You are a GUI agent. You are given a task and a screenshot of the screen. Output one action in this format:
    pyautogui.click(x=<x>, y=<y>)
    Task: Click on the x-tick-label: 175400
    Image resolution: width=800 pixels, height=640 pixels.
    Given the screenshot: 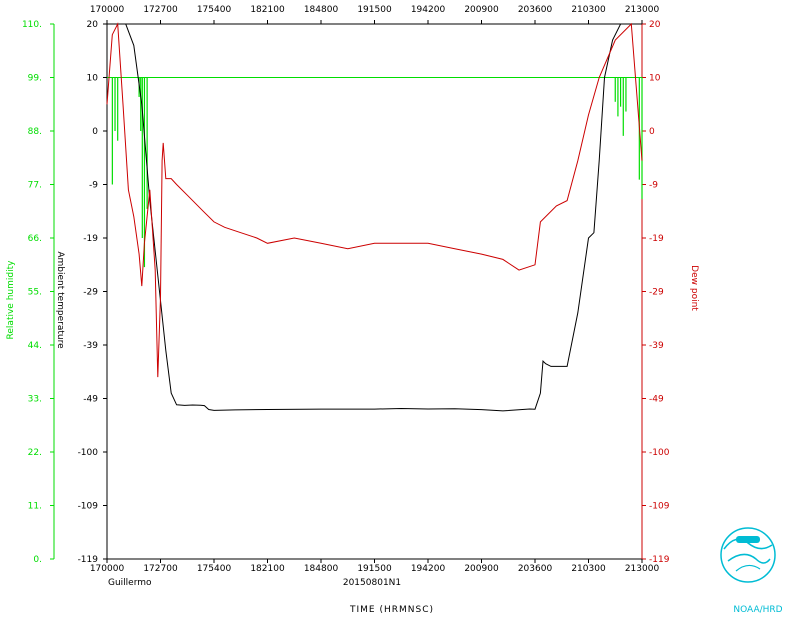 What is the action you would take?
    pyautogui.click(x=214, y=569)
    